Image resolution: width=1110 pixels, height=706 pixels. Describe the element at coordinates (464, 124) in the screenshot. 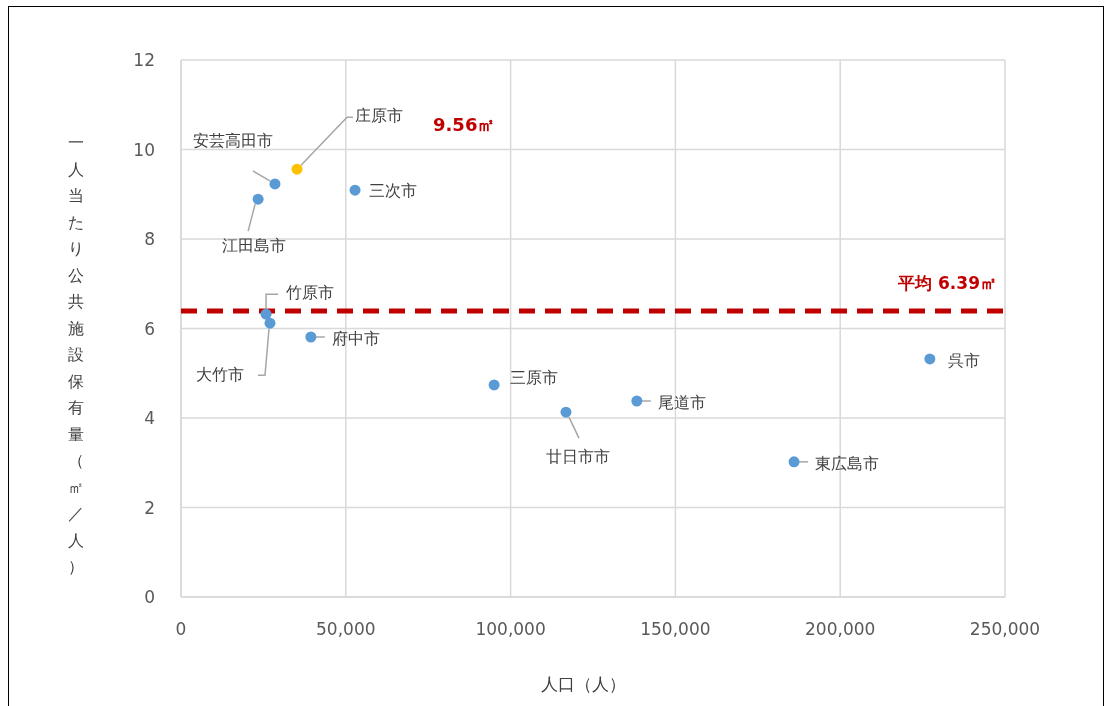

I see `annotation: 9.56㎡` at that location.